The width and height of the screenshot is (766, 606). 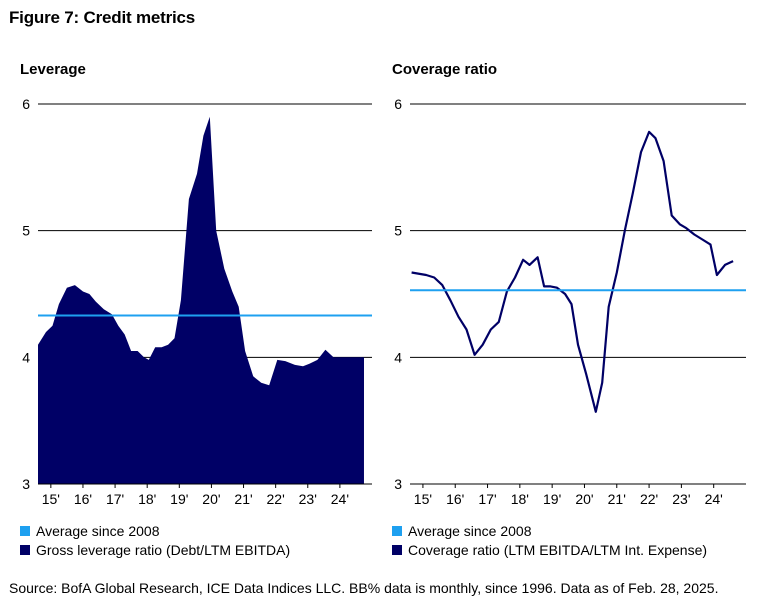 What do you see at coordinates (147, 499) in the screenshot?
I see `leverage-x-tick-label: 18'` at bounding box center [147, 499].